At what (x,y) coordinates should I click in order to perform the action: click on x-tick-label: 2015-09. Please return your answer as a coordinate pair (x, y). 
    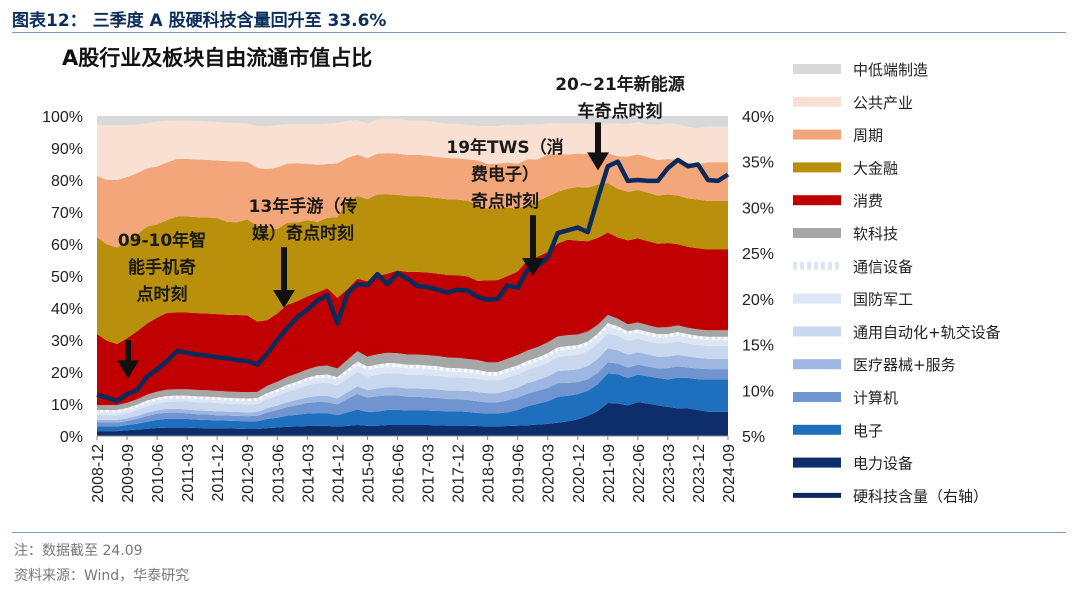
    Looking at the image, I should click on (368, 473).